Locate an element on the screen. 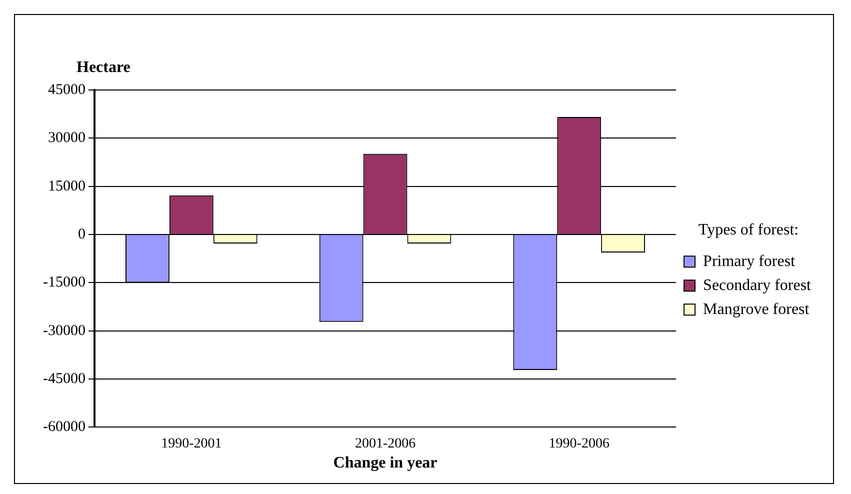  y-tick-label: 0 is located at coordinates (82, 234).